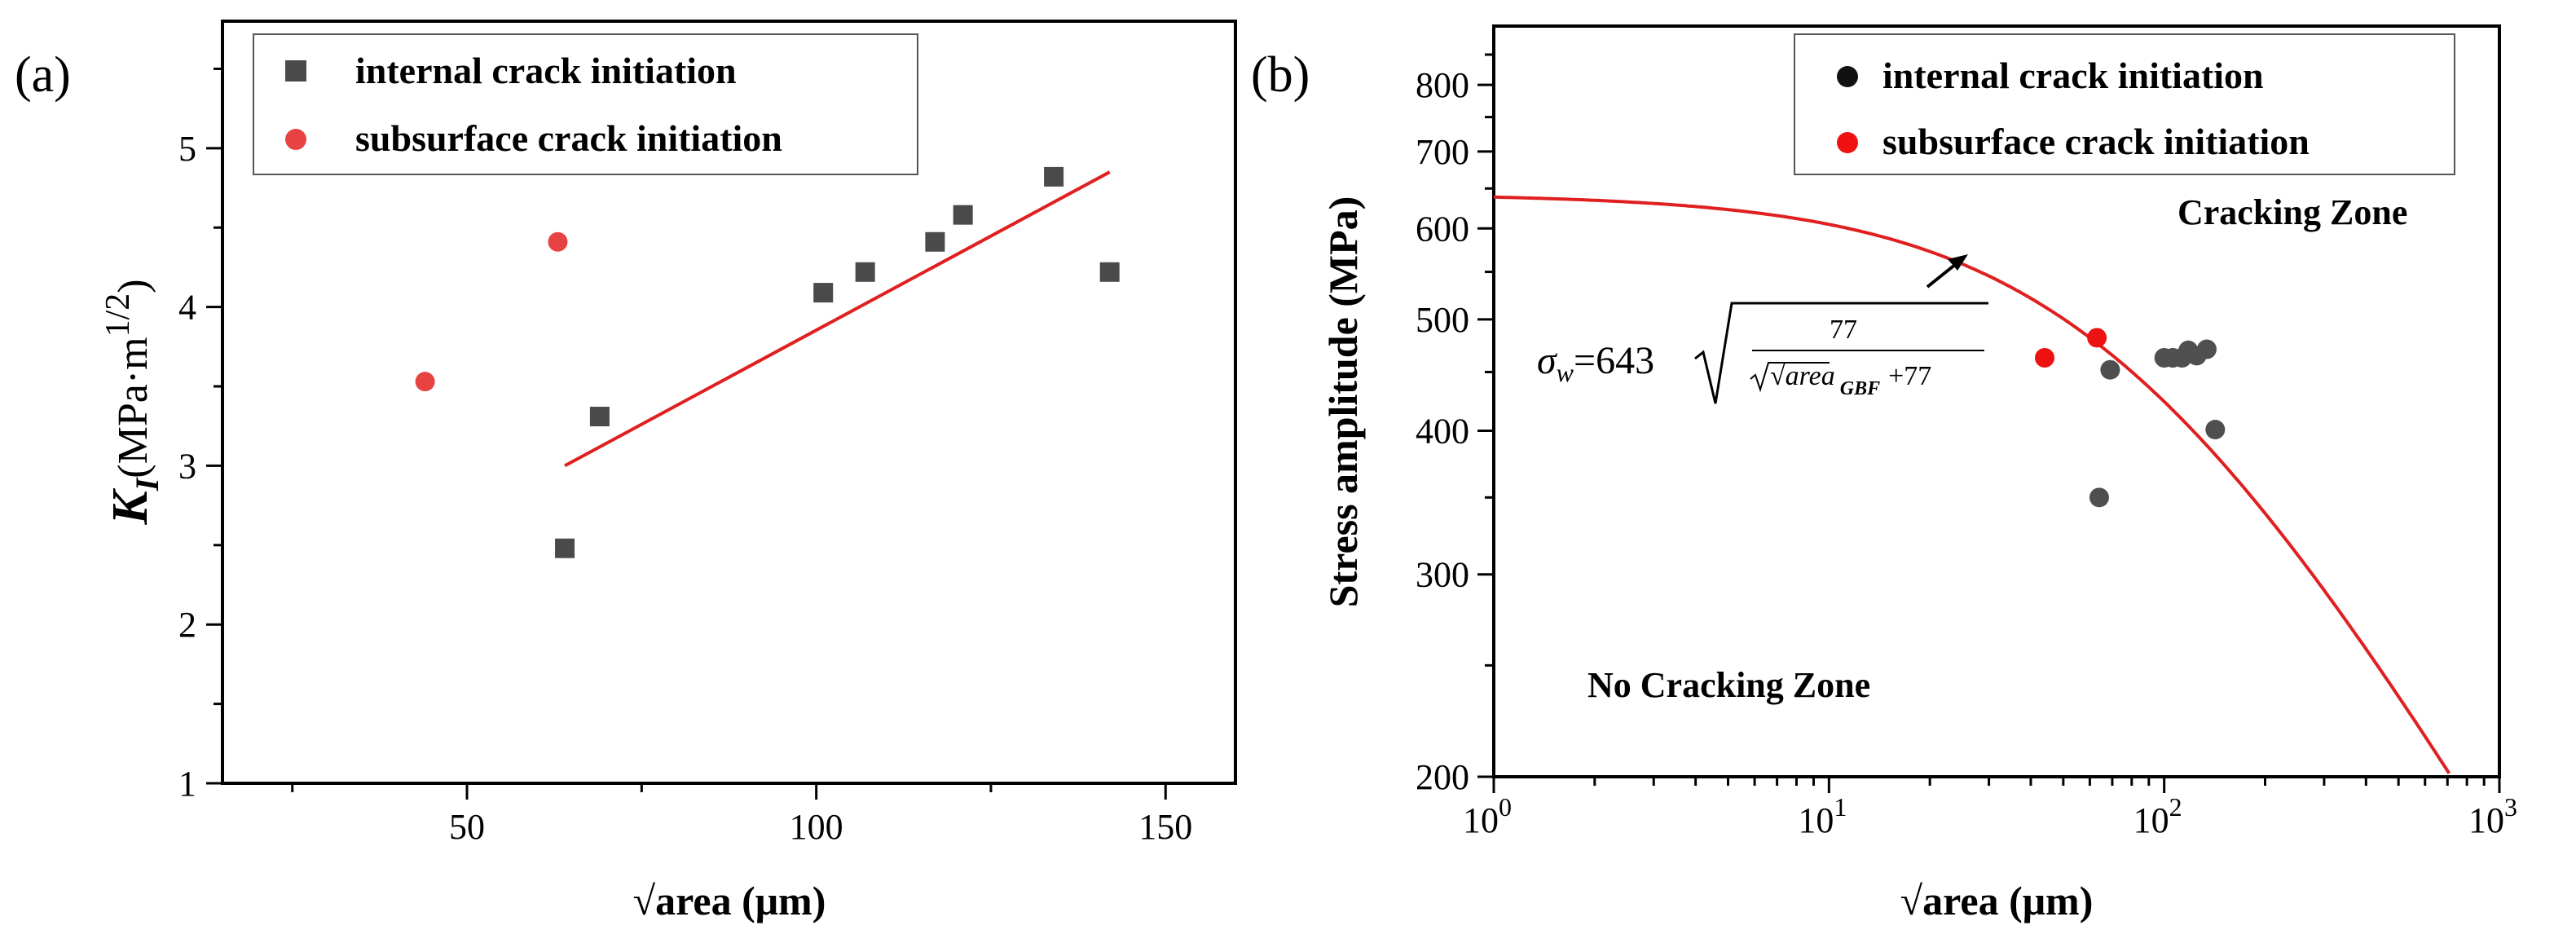 The height and width of the screenshot is (952, 2576). Describe the element at coordinates (130, 507) in the screenshot. I see `panel-a-y-label-main: K` at that location.